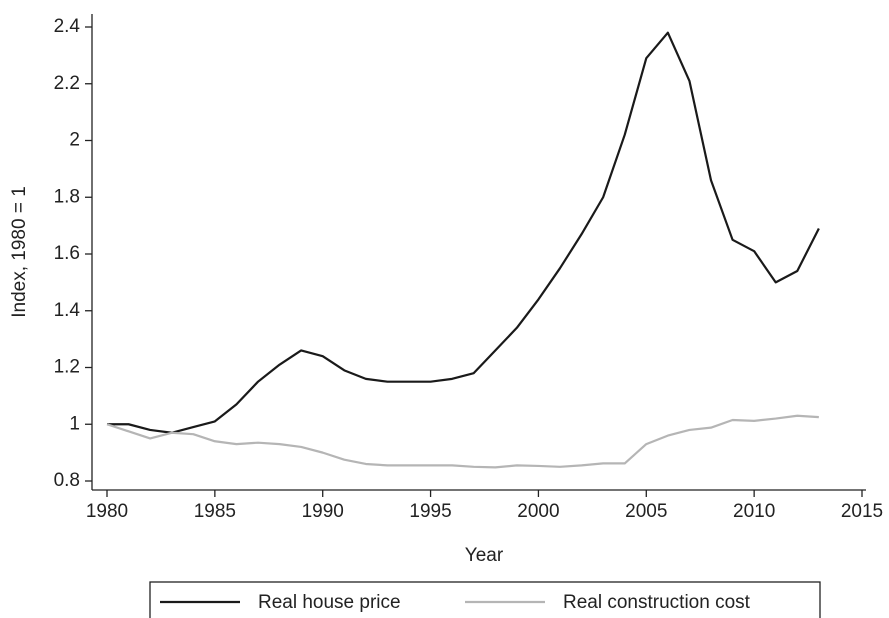 The height and width of the screenshot is (618, 889). Describe the element at coordinates (67, 367) in the screenshot. I see `y-tick-label: 1.2` at that location.